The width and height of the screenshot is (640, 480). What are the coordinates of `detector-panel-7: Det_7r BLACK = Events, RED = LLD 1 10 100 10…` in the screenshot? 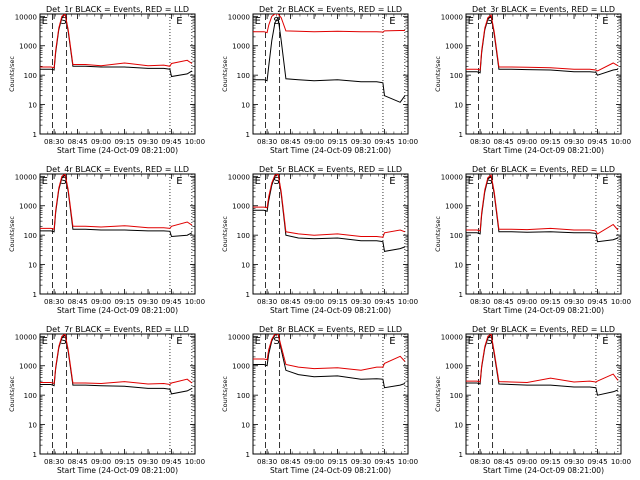 It's located at (106, 400).